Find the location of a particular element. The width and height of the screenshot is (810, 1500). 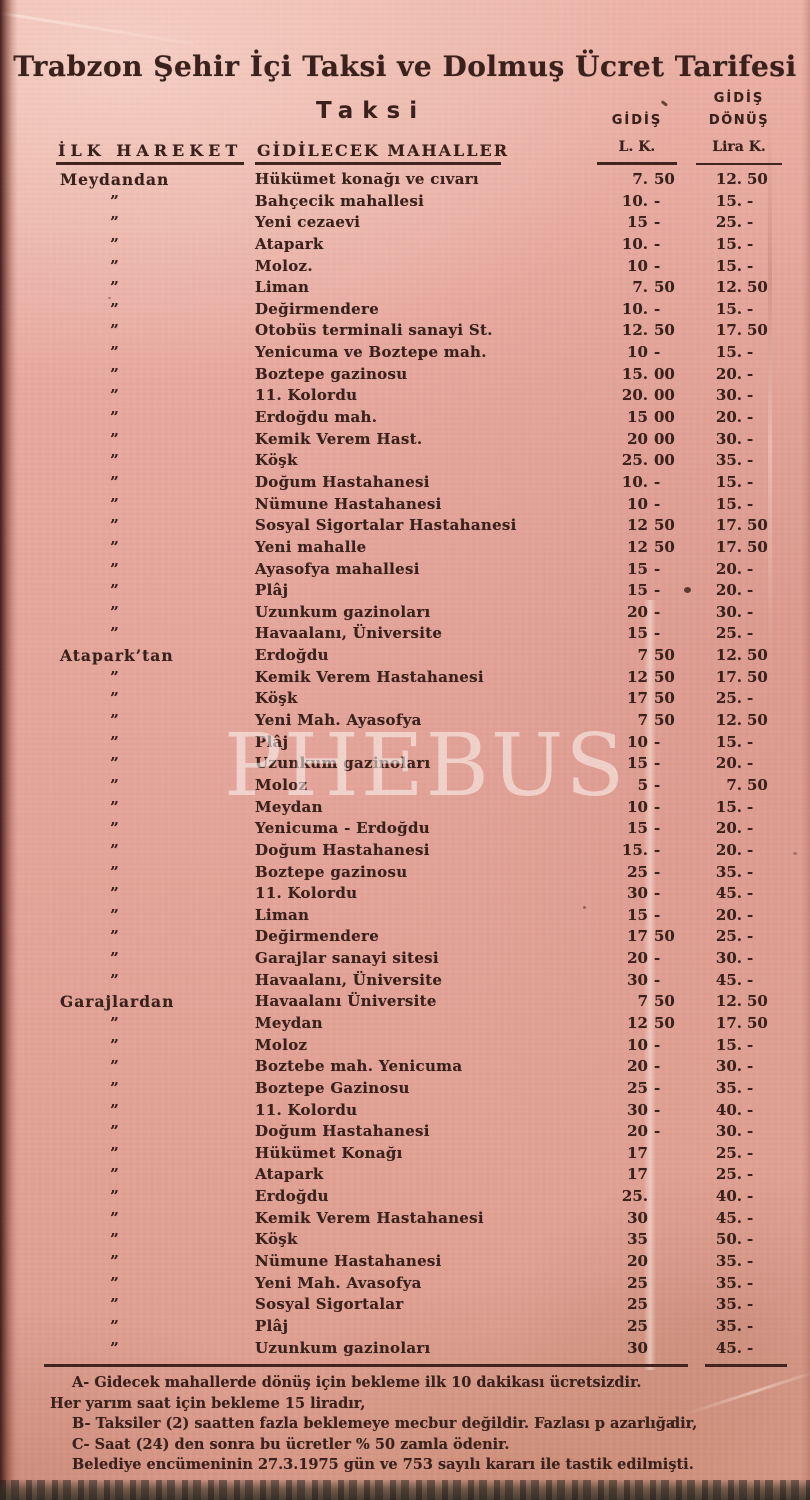

destination-label: Meydan is located at coordinates (289, 806).